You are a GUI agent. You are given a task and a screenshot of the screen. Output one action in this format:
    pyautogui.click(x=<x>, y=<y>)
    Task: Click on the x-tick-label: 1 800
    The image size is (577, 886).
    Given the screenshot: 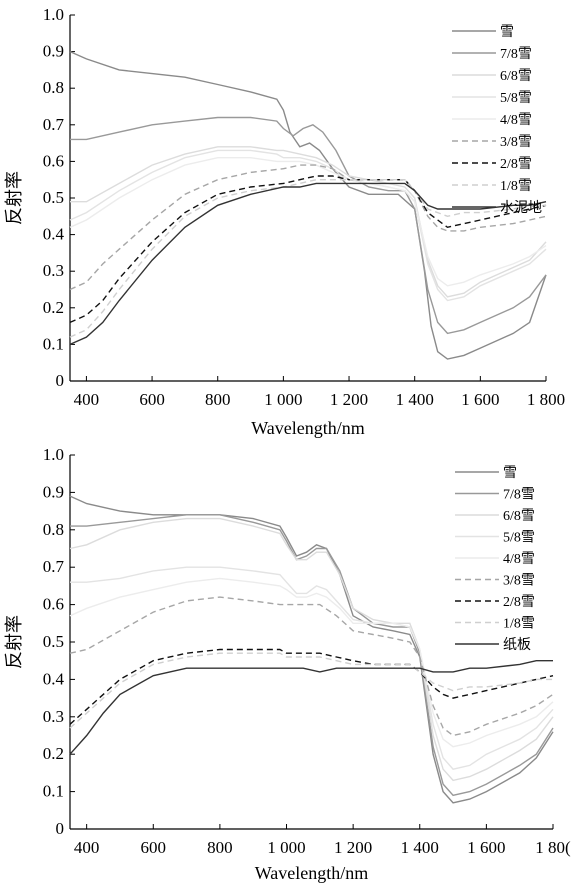 What is the action you would take?
    pyautogui.click(x=546, y=399)
    